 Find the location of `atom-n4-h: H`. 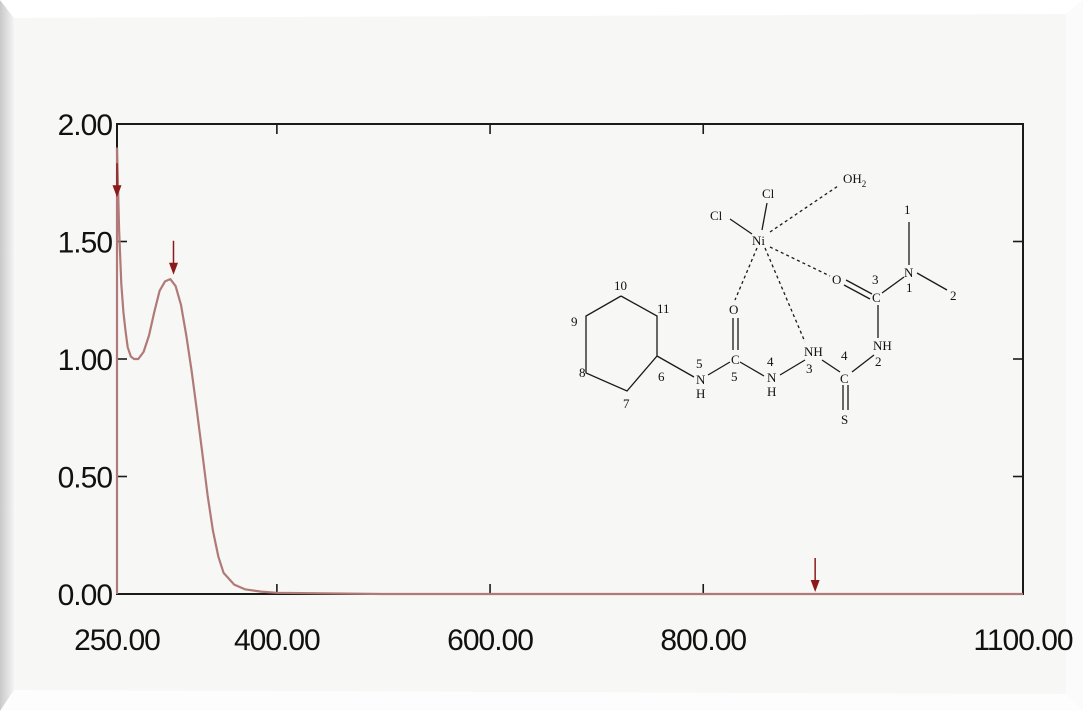

atom-n4-h: H is located at coordinates (771, 391).